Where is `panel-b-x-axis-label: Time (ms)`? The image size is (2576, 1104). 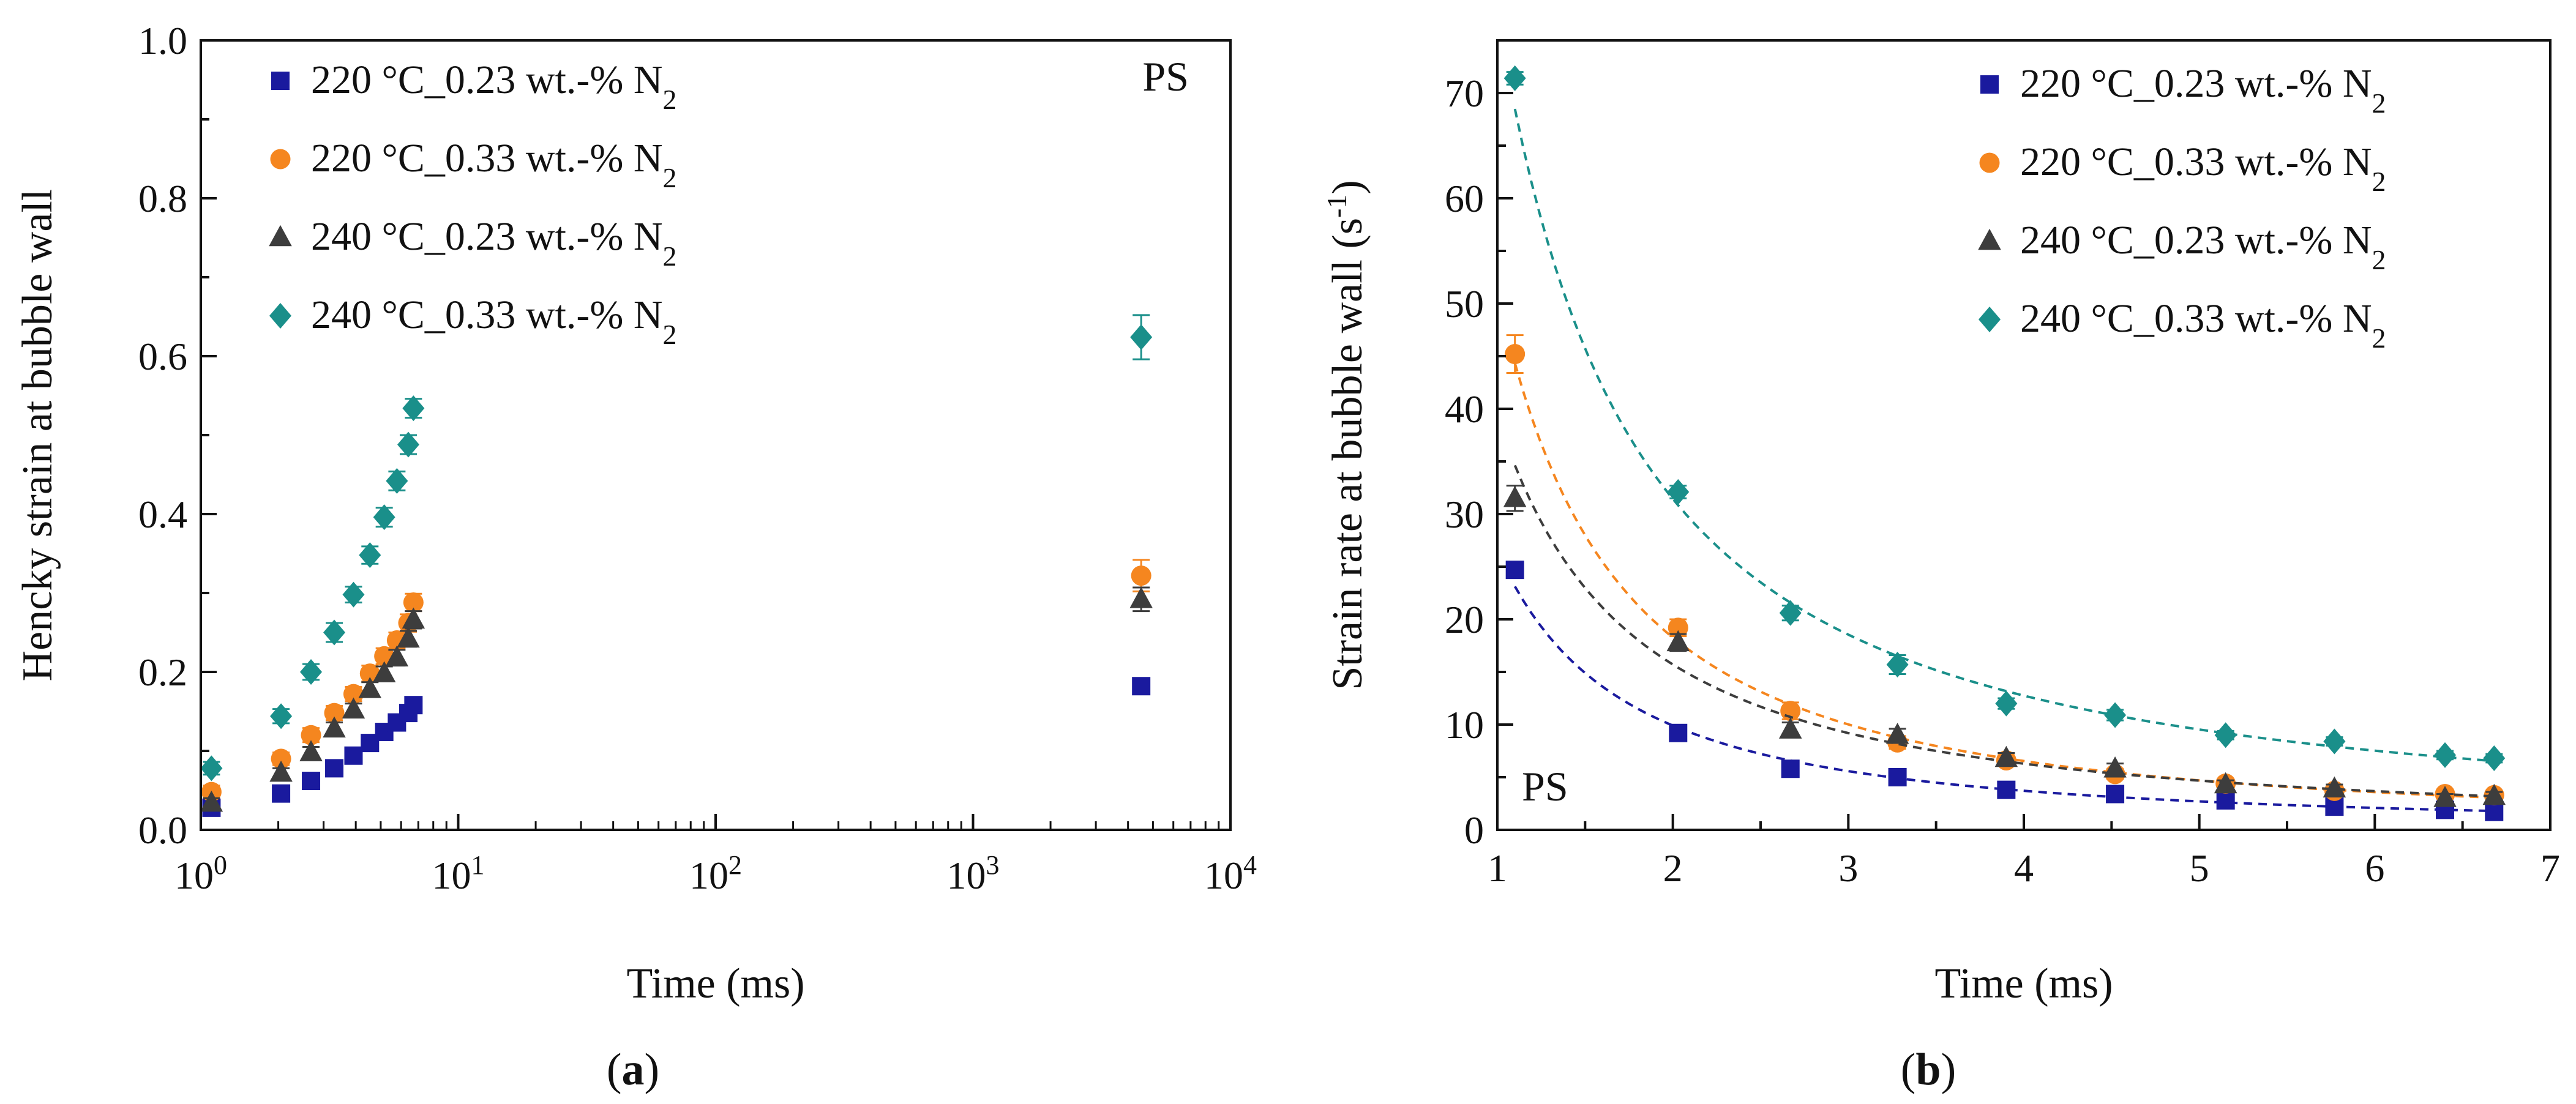 panel-b-x-axis-label: Time (ms) is located at coordinates (2023, 983).